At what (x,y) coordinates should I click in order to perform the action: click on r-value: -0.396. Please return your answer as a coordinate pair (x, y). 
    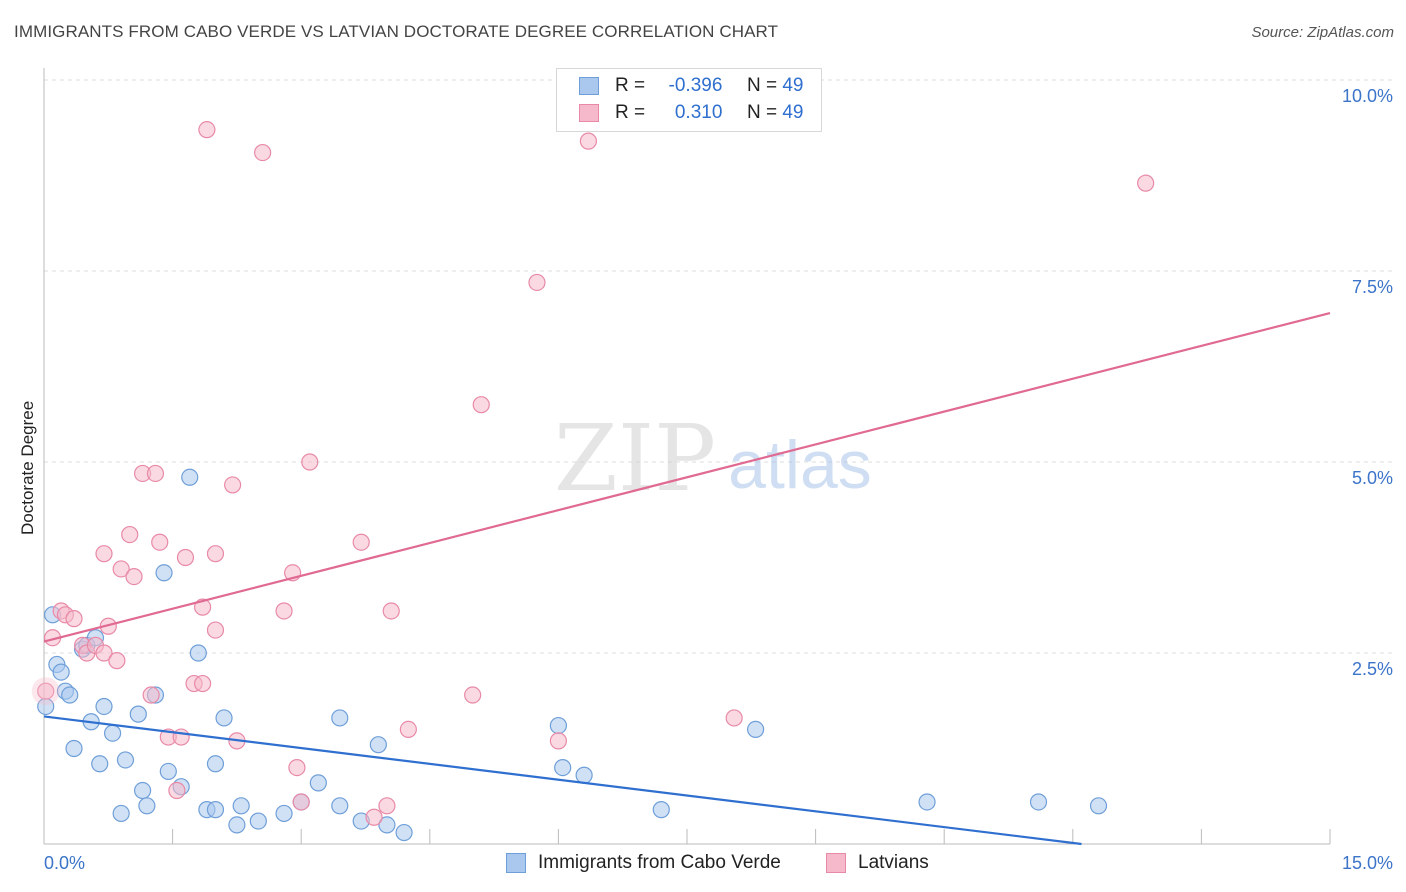
    Looking at the image, I should click on (695, 85).